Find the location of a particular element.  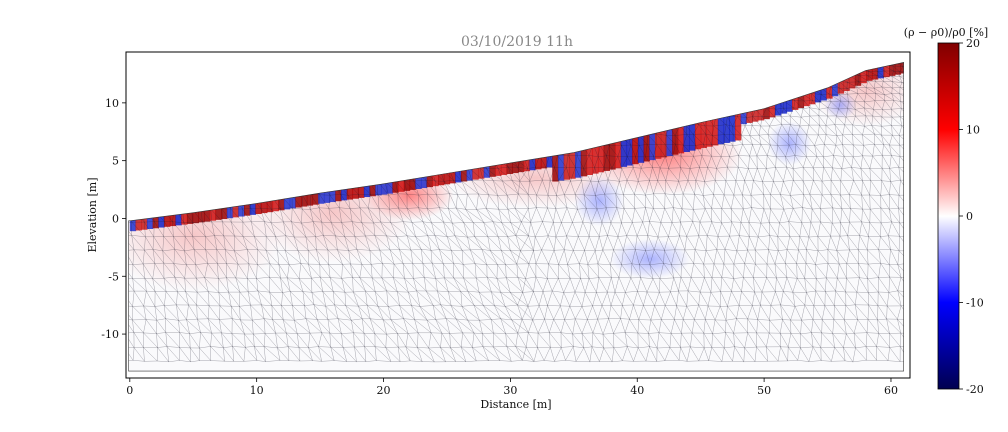

x-tick-label: 20 is located at coordinates (384, 390).